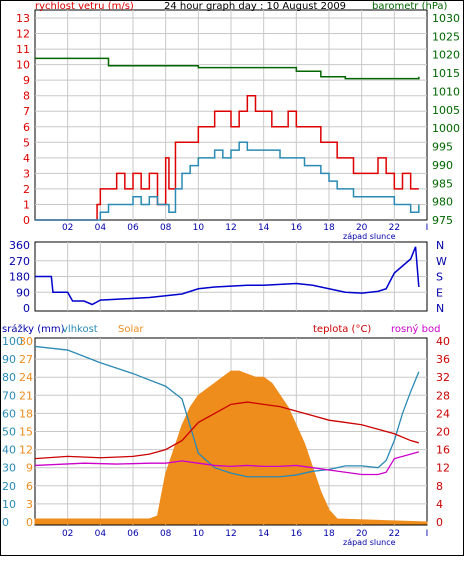 This screenshot has width=464, height=566. Describe the element at coordinates (9, 359) in the screenshot. I see `y-humidity-tick: 90` at that location.